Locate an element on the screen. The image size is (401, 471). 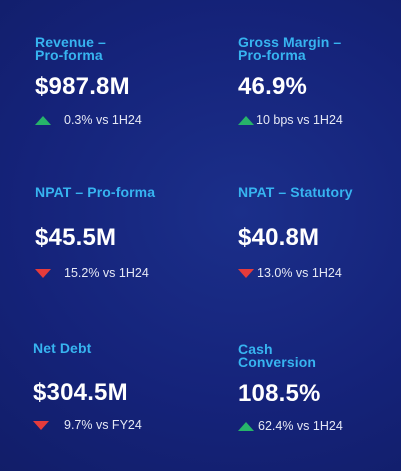
metric-change: 0.3% vs 1H24 is located at coordinates (88, 120).